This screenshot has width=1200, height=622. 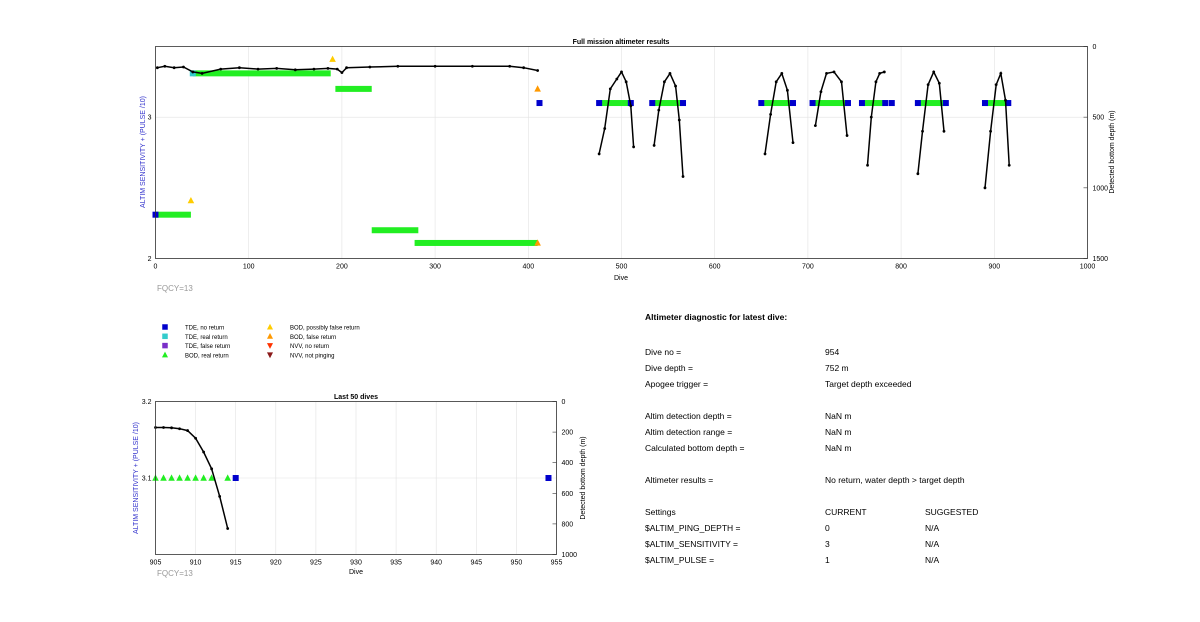 I want to click on main-chart-ylabel: ALTIM SENSITIVITY + (PULSE /10), so click(x=143, y=152).